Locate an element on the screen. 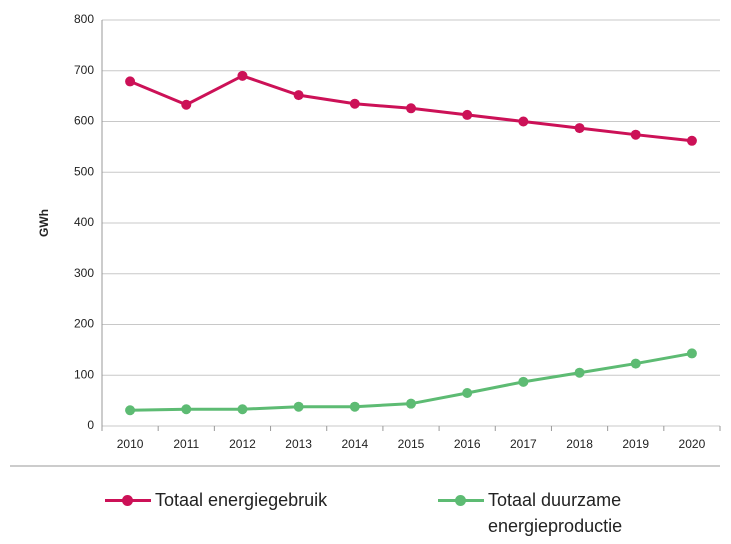  x-tick-label: 2017 is located at coordinates (523, 444).